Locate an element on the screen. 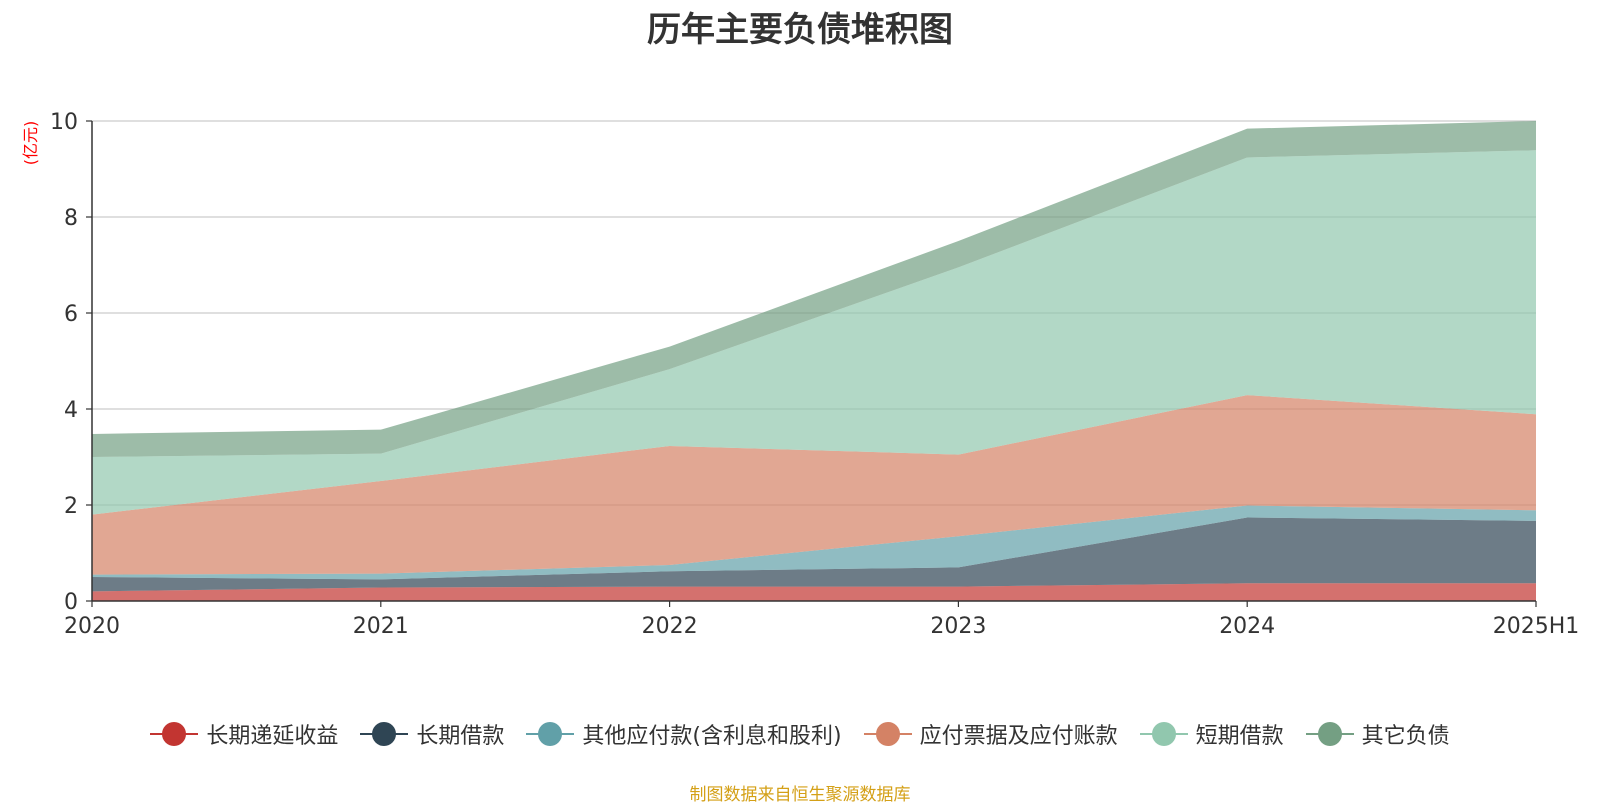 This screenshot has width=1600, height=805. y-tick-label-2: 4 is located at coordinates (71, 410).